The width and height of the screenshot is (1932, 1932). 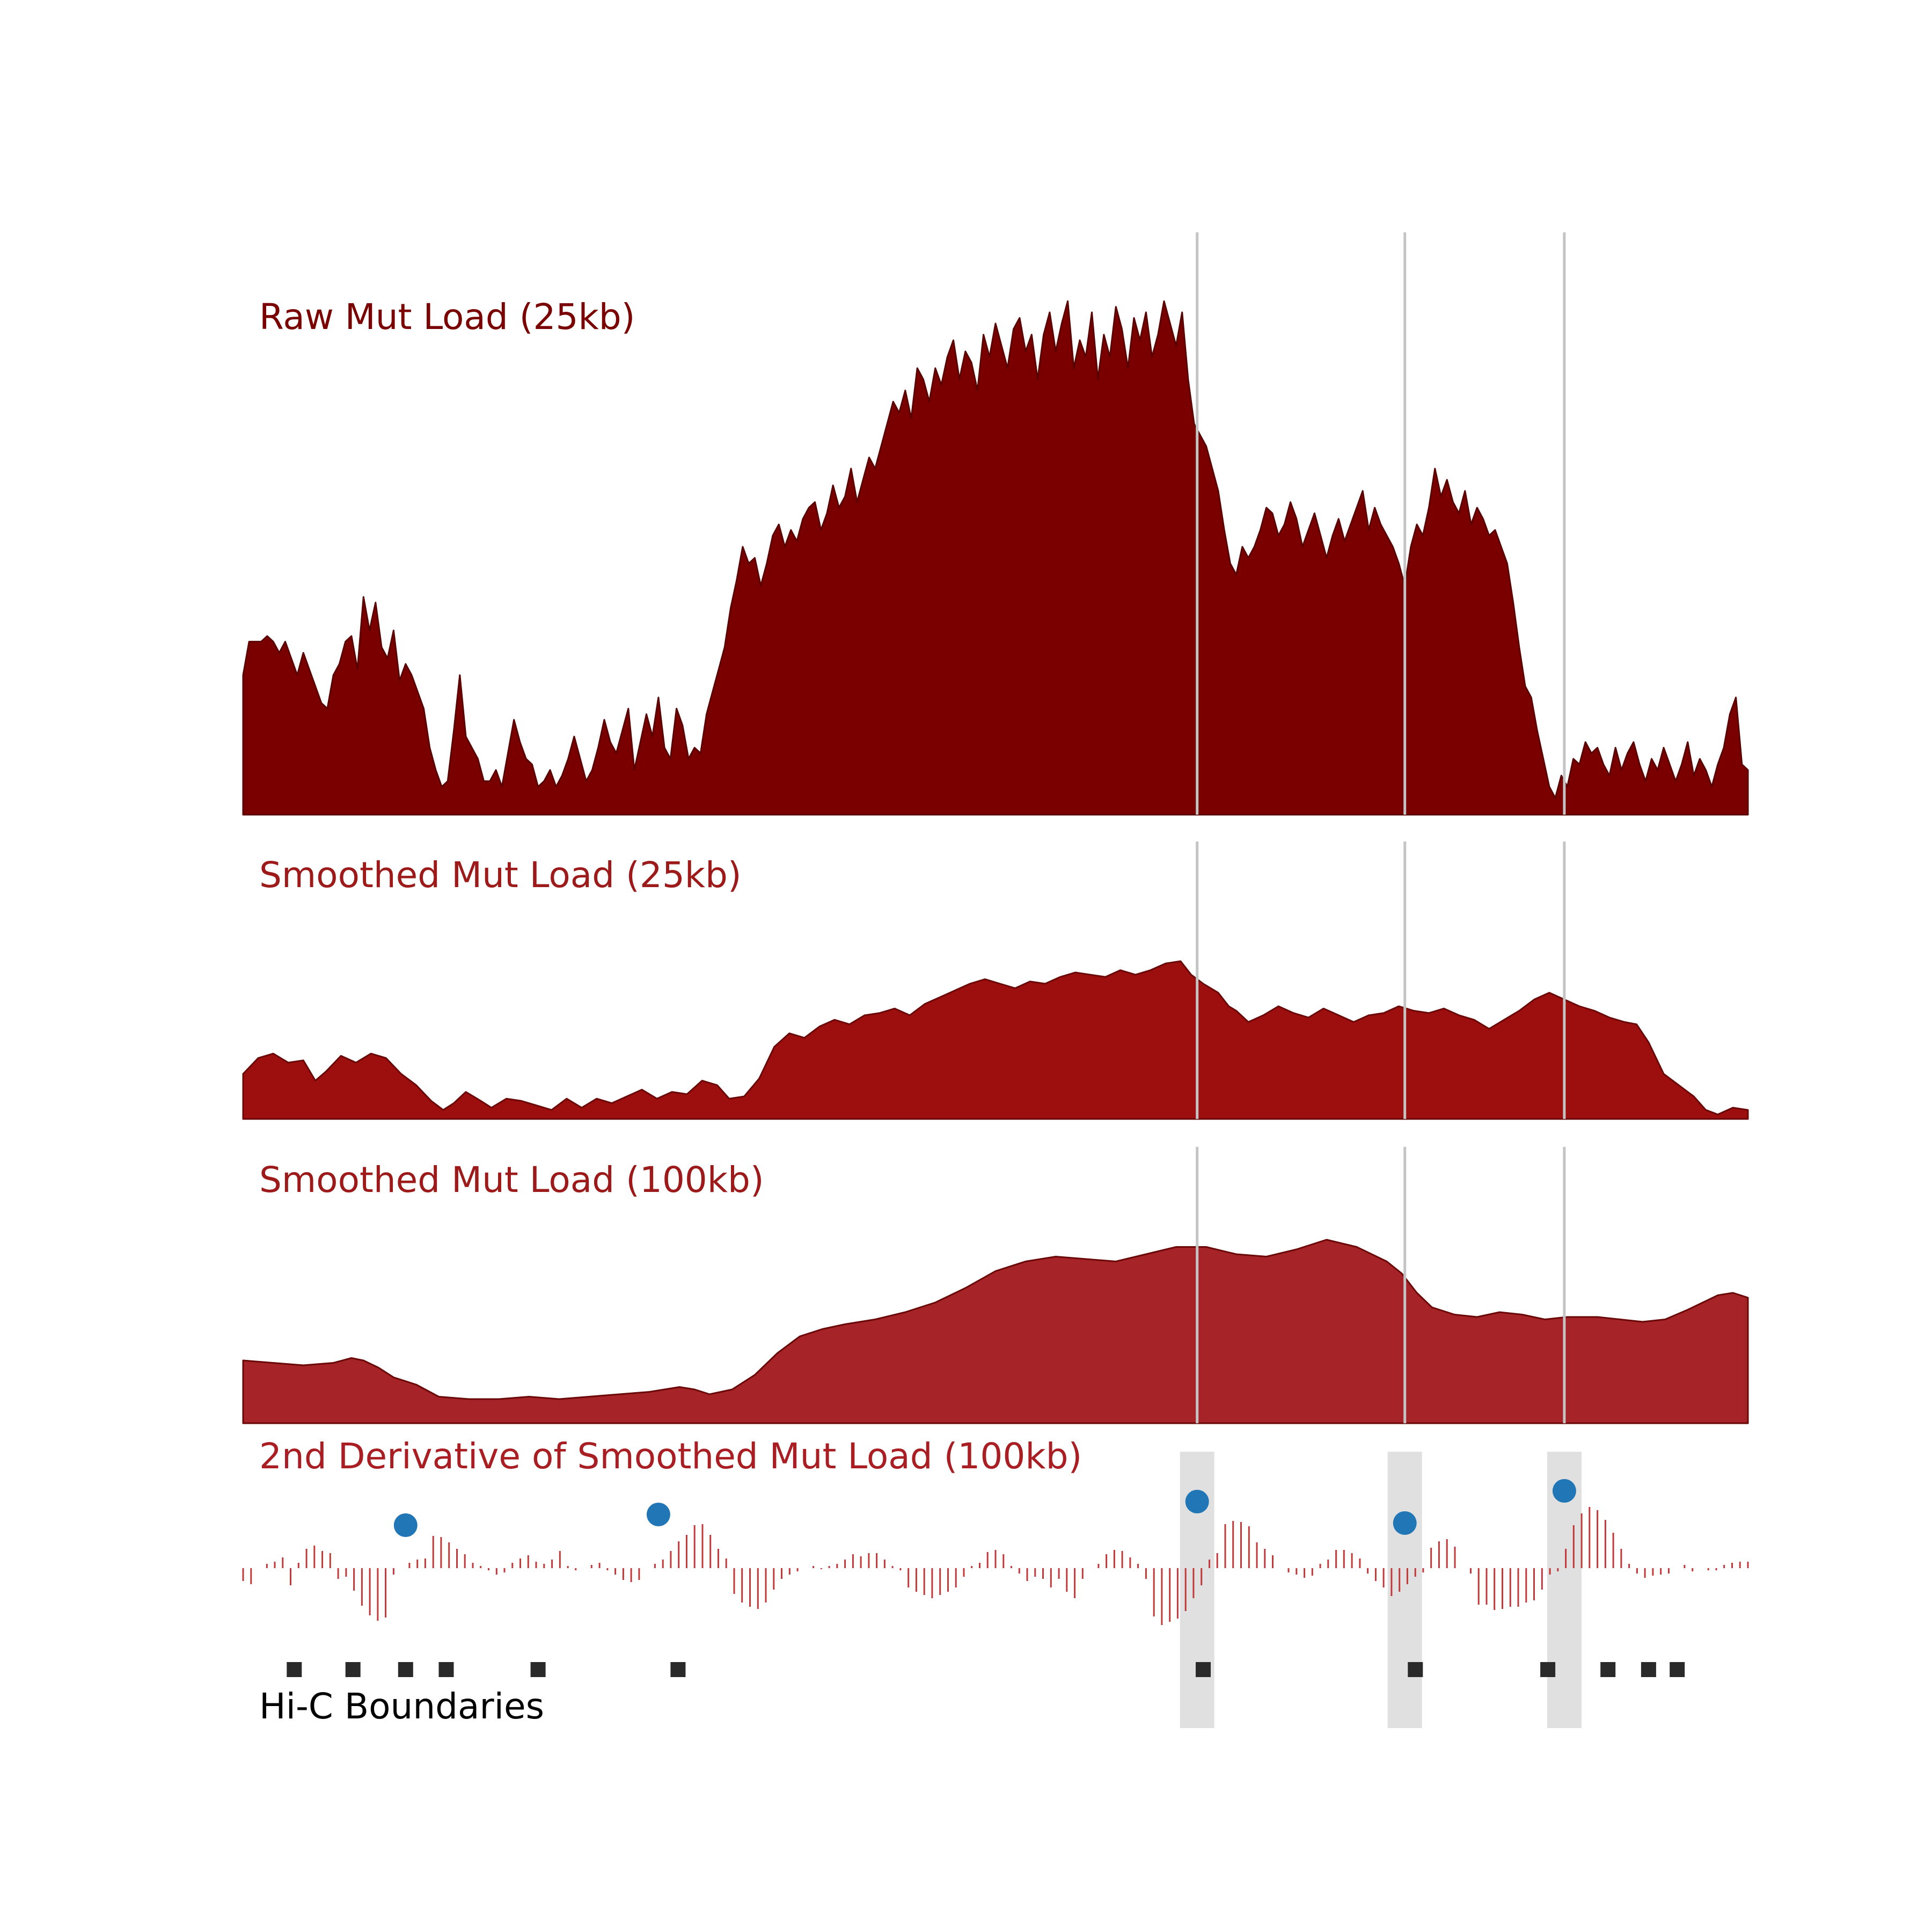 I want to click on raw-load-title: Raw Mut Load (25kb), so click(x=447, y=317).